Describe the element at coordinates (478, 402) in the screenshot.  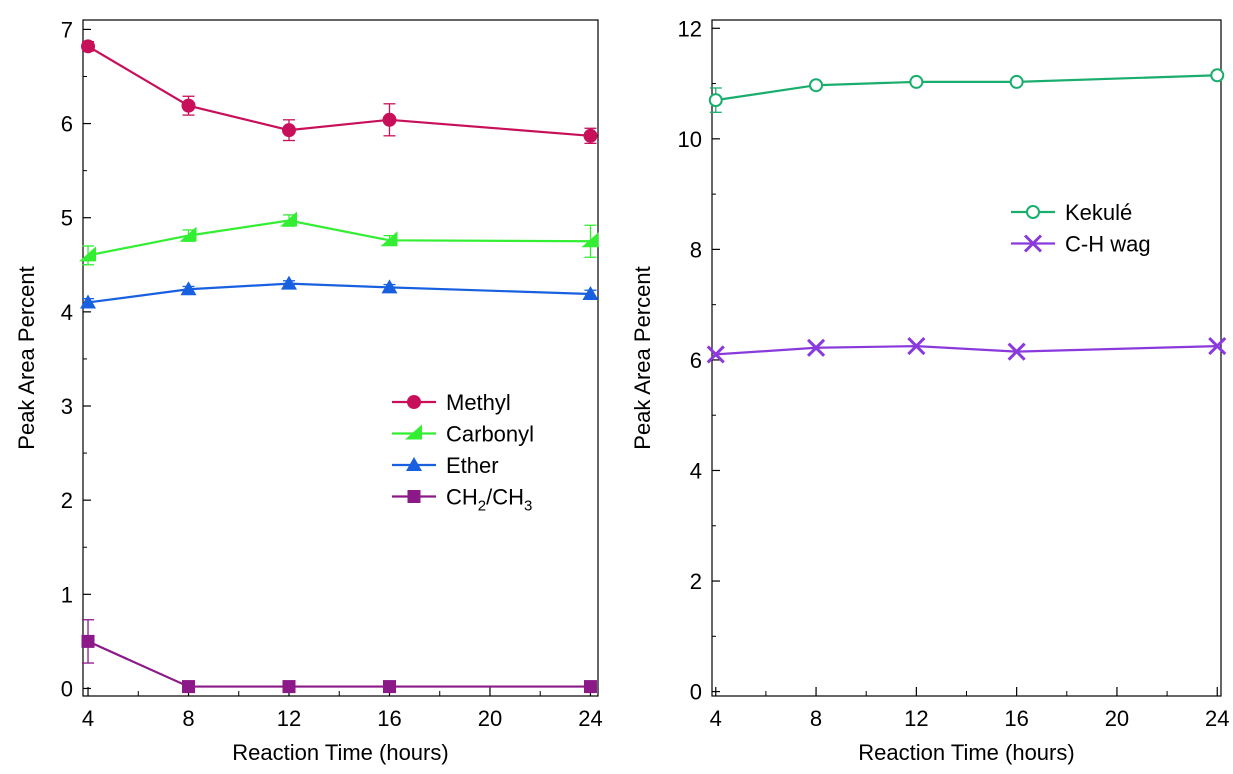
I see `legend-label: Methyl` at that location.